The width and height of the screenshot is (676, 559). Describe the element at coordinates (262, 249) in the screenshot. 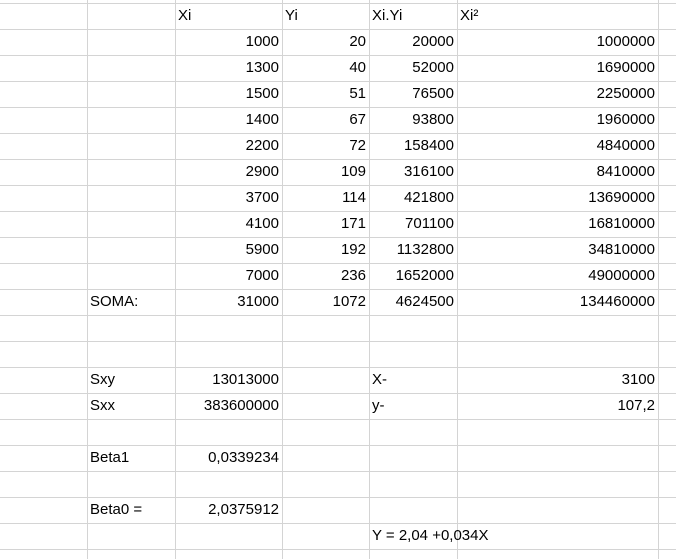

I see `table-cell: 5900` at that location.